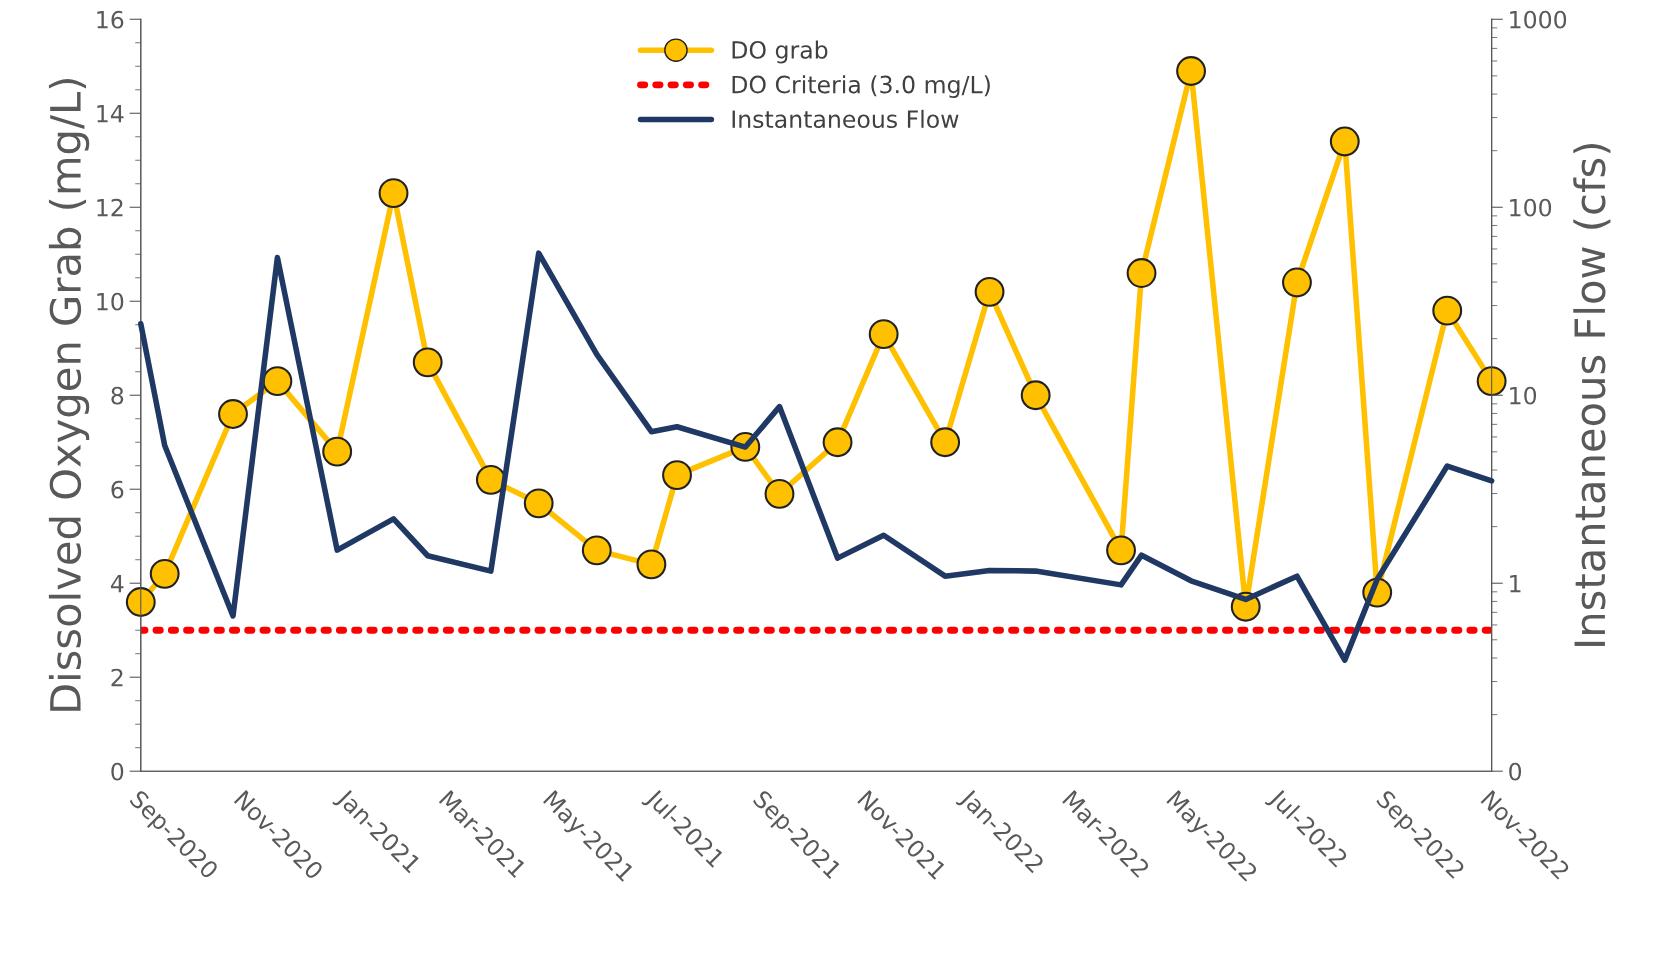 This screenshot has width=1676, height=964. Describe the element at coordinates (117, 771) in the screenshot. I see `y-tick-label: 0` at that location.